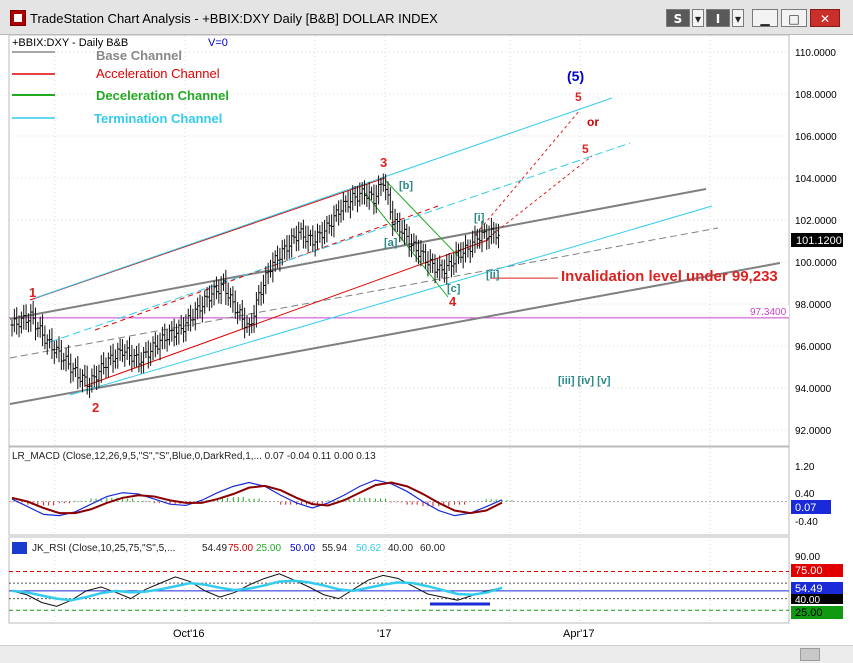 This screenshot has width=853, height=663. Describe the element at coordinates (188, 634) in the screenshot. I see `x-label-oct16: Oct'16` at that location.